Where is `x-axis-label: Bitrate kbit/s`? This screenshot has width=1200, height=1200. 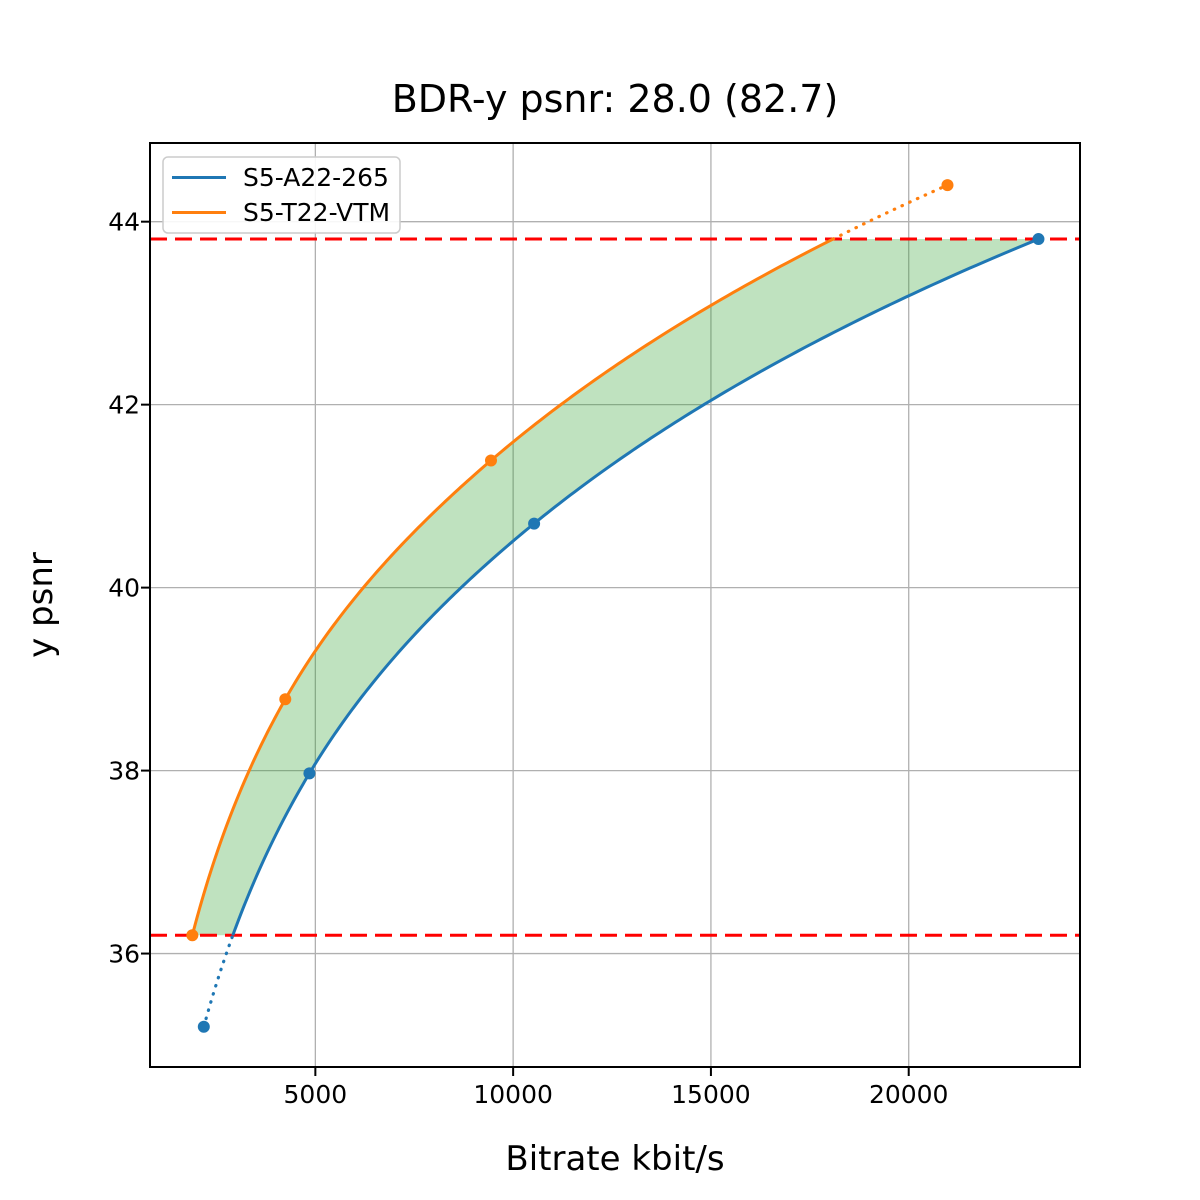
x-axis-label: Bitrate kbit/s is located at coordinates (614, 1159).